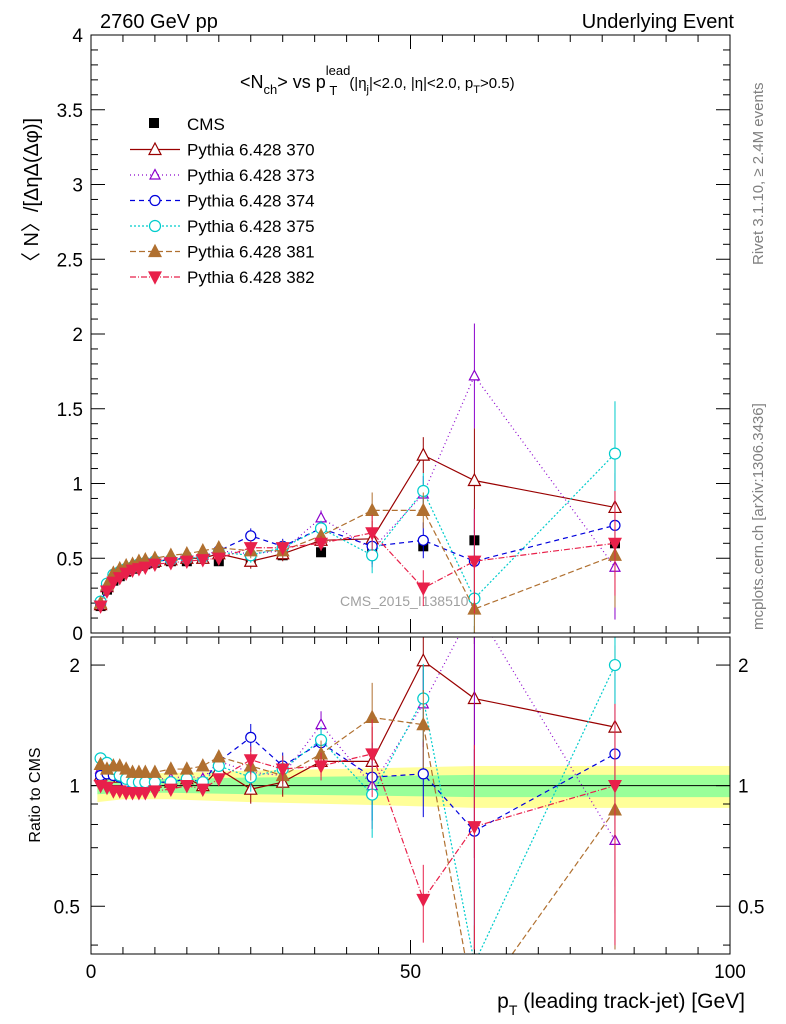  What do you see at coordinates (206, 124) in the screenshot?
I see `legend-label: CMS` at bounding box center [206, 124].